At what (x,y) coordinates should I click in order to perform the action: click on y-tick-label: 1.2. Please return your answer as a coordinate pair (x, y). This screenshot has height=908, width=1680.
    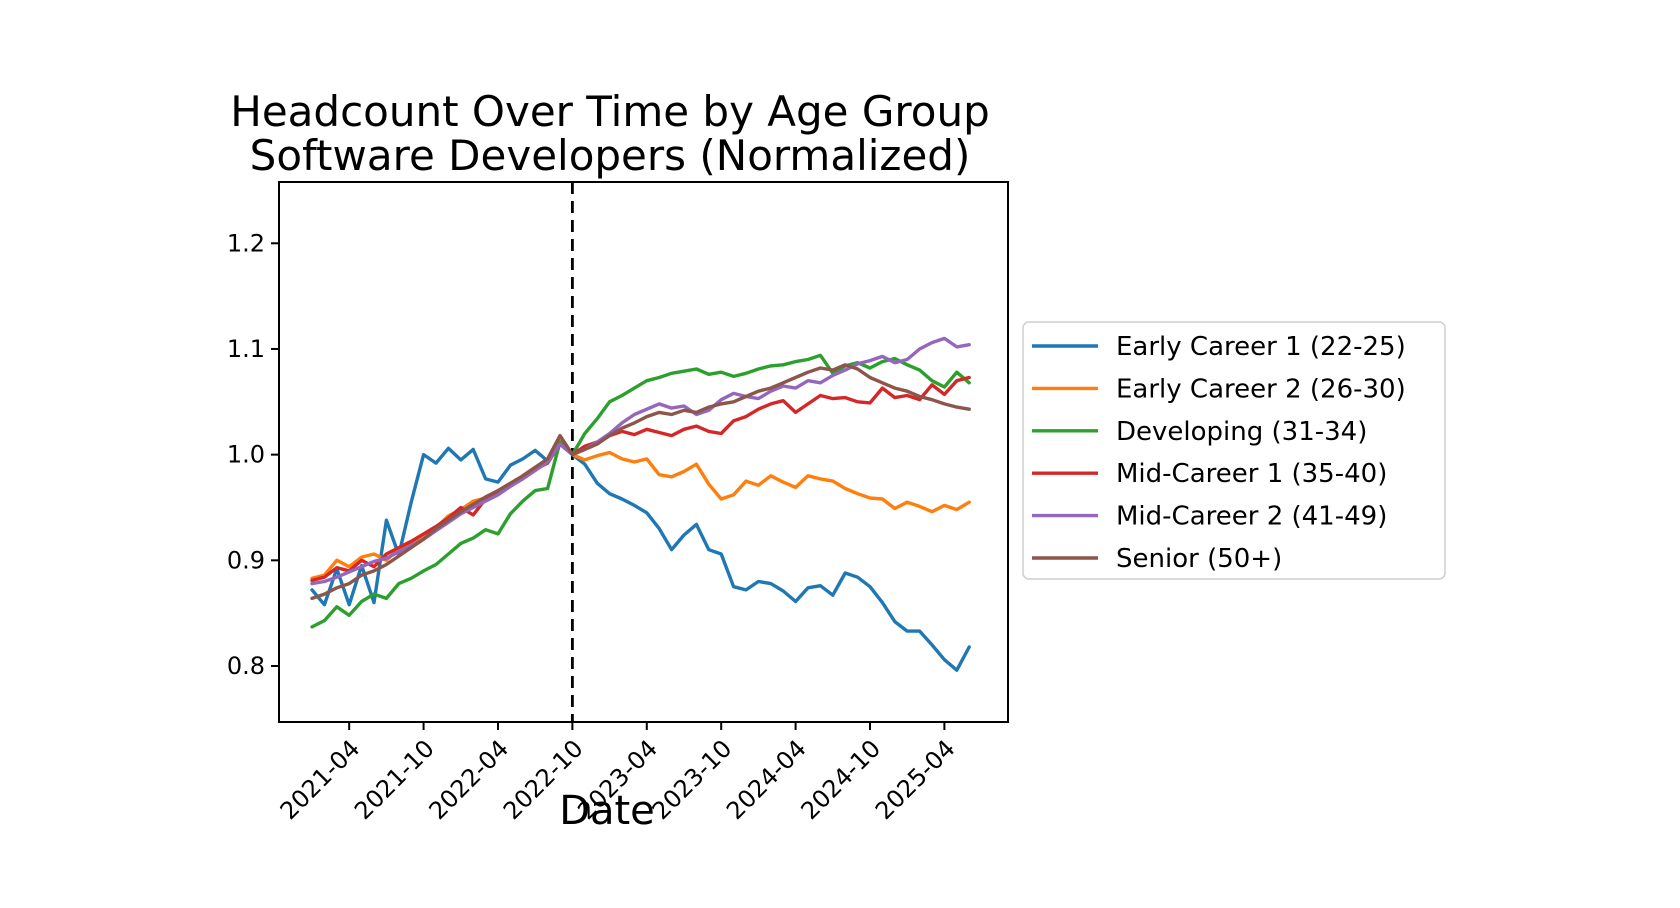
    Looking at the image, I should click on (246, 243).